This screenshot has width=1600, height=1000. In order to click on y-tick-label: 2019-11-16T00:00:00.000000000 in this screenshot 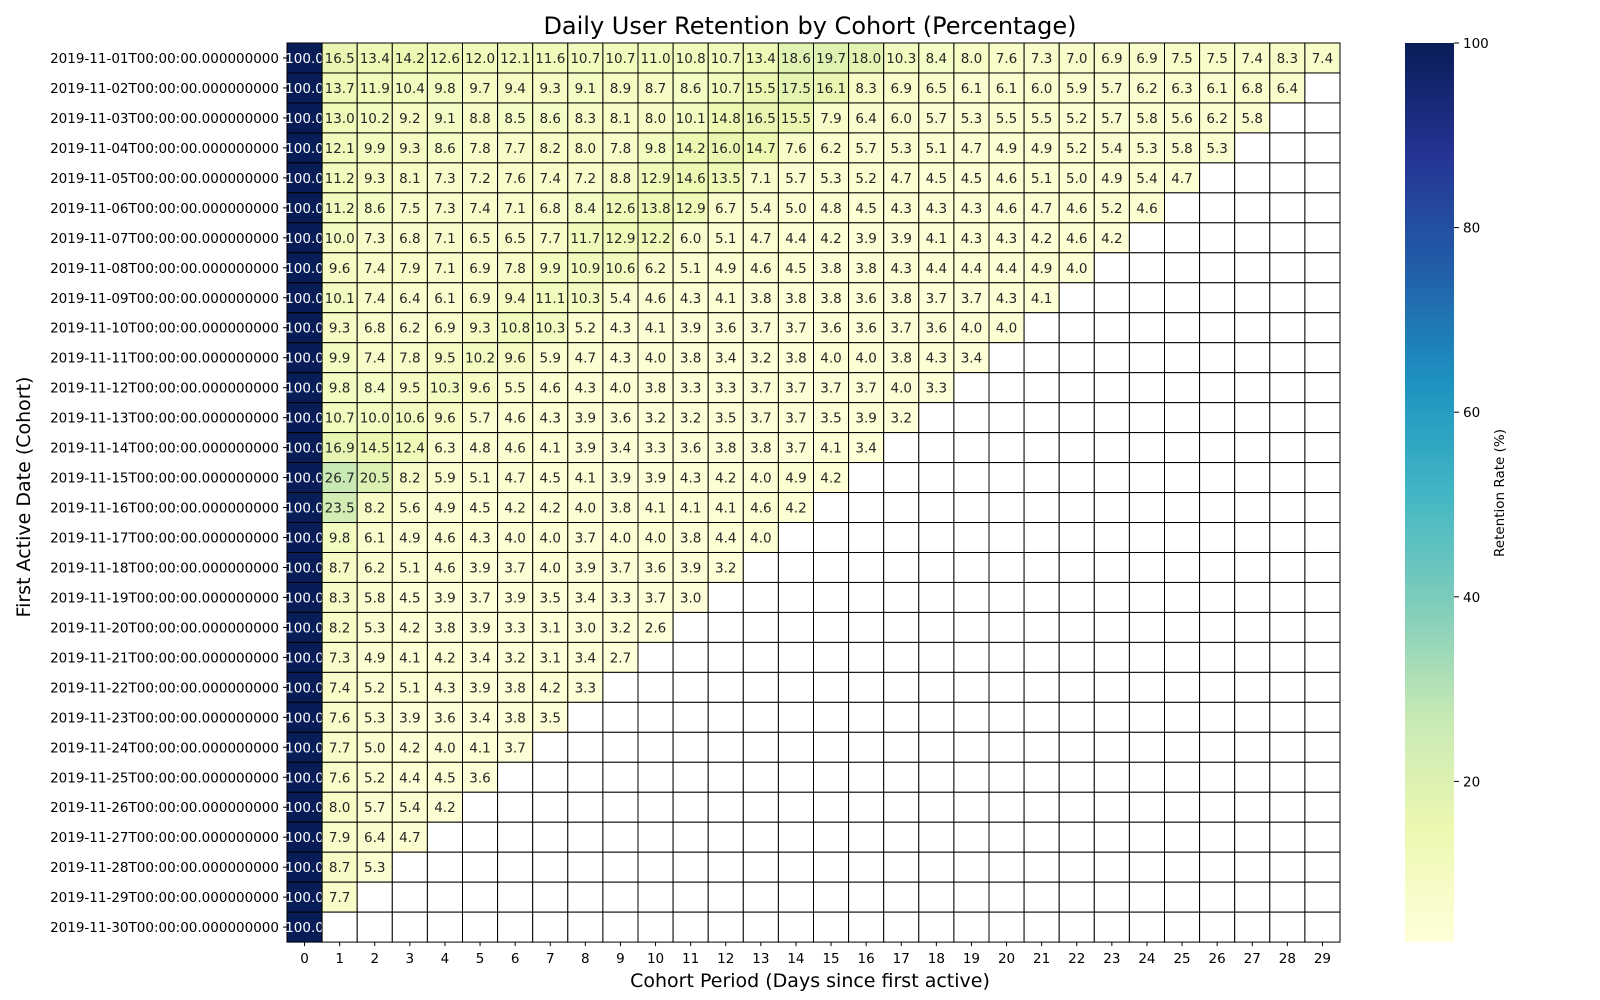, I will do `click(164, 509)`.